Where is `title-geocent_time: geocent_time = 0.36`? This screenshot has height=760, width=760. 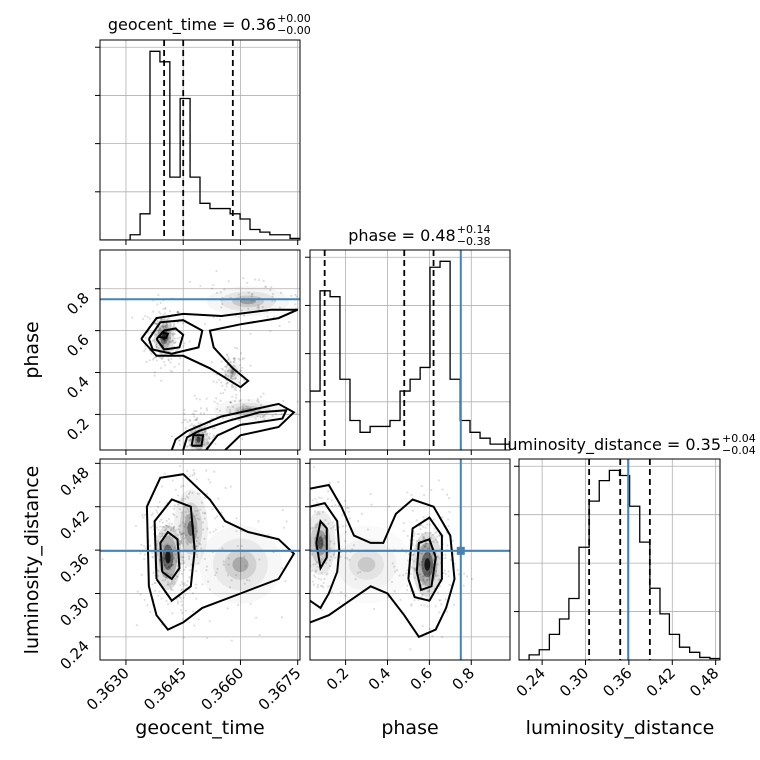 title-geocent_time: geocent_time = 0.36 is located at coordinates (192, 25).